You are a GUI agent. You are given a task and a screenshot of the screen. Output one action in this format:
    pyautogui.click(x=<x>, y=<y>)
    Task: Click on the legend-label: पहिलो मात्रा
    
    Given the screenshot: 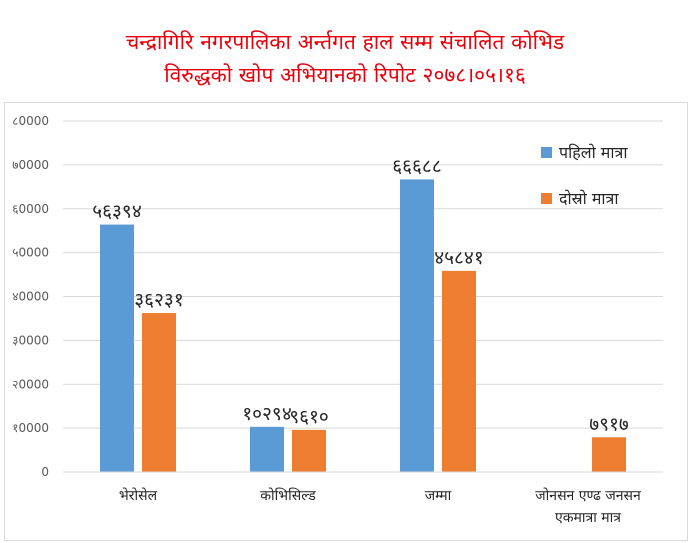 What is the action you would take?
    pyautogui.click(x=593, y=152)
    